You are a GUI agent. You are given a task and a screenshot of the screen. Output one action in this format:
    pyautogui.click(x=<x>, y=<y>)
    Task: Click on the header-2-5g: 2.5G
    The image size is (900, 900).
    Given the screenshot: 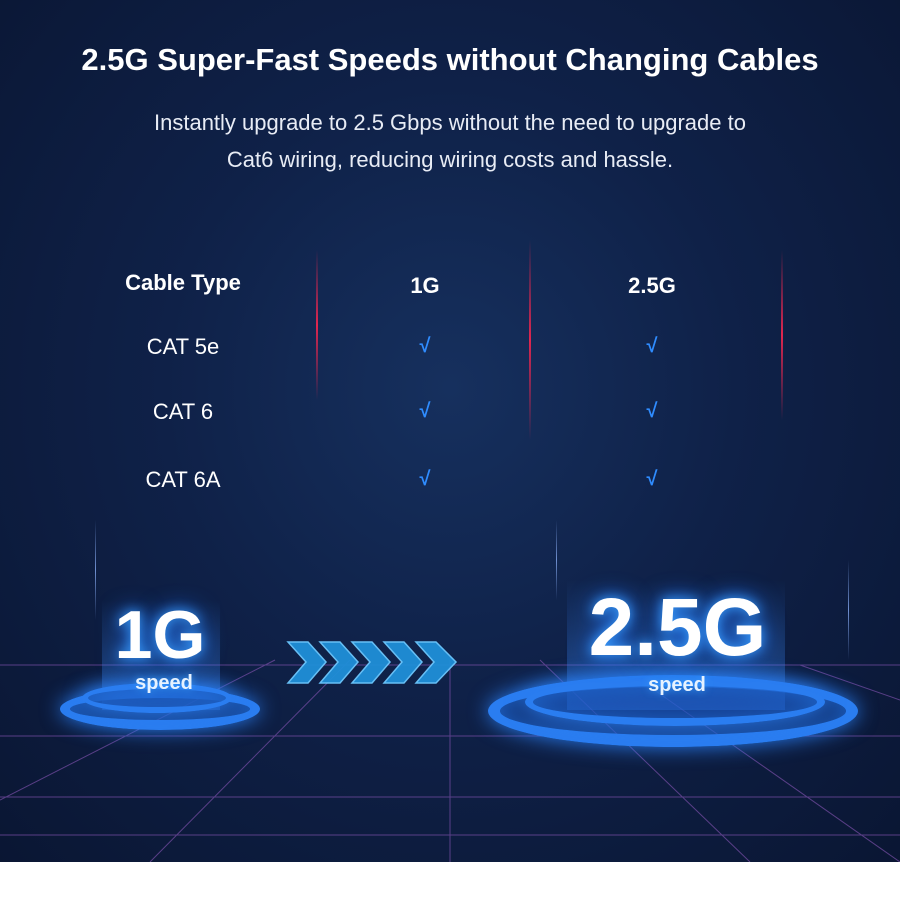 What is the action you would take?
    pyautogui.click(x=652, y=285)
    